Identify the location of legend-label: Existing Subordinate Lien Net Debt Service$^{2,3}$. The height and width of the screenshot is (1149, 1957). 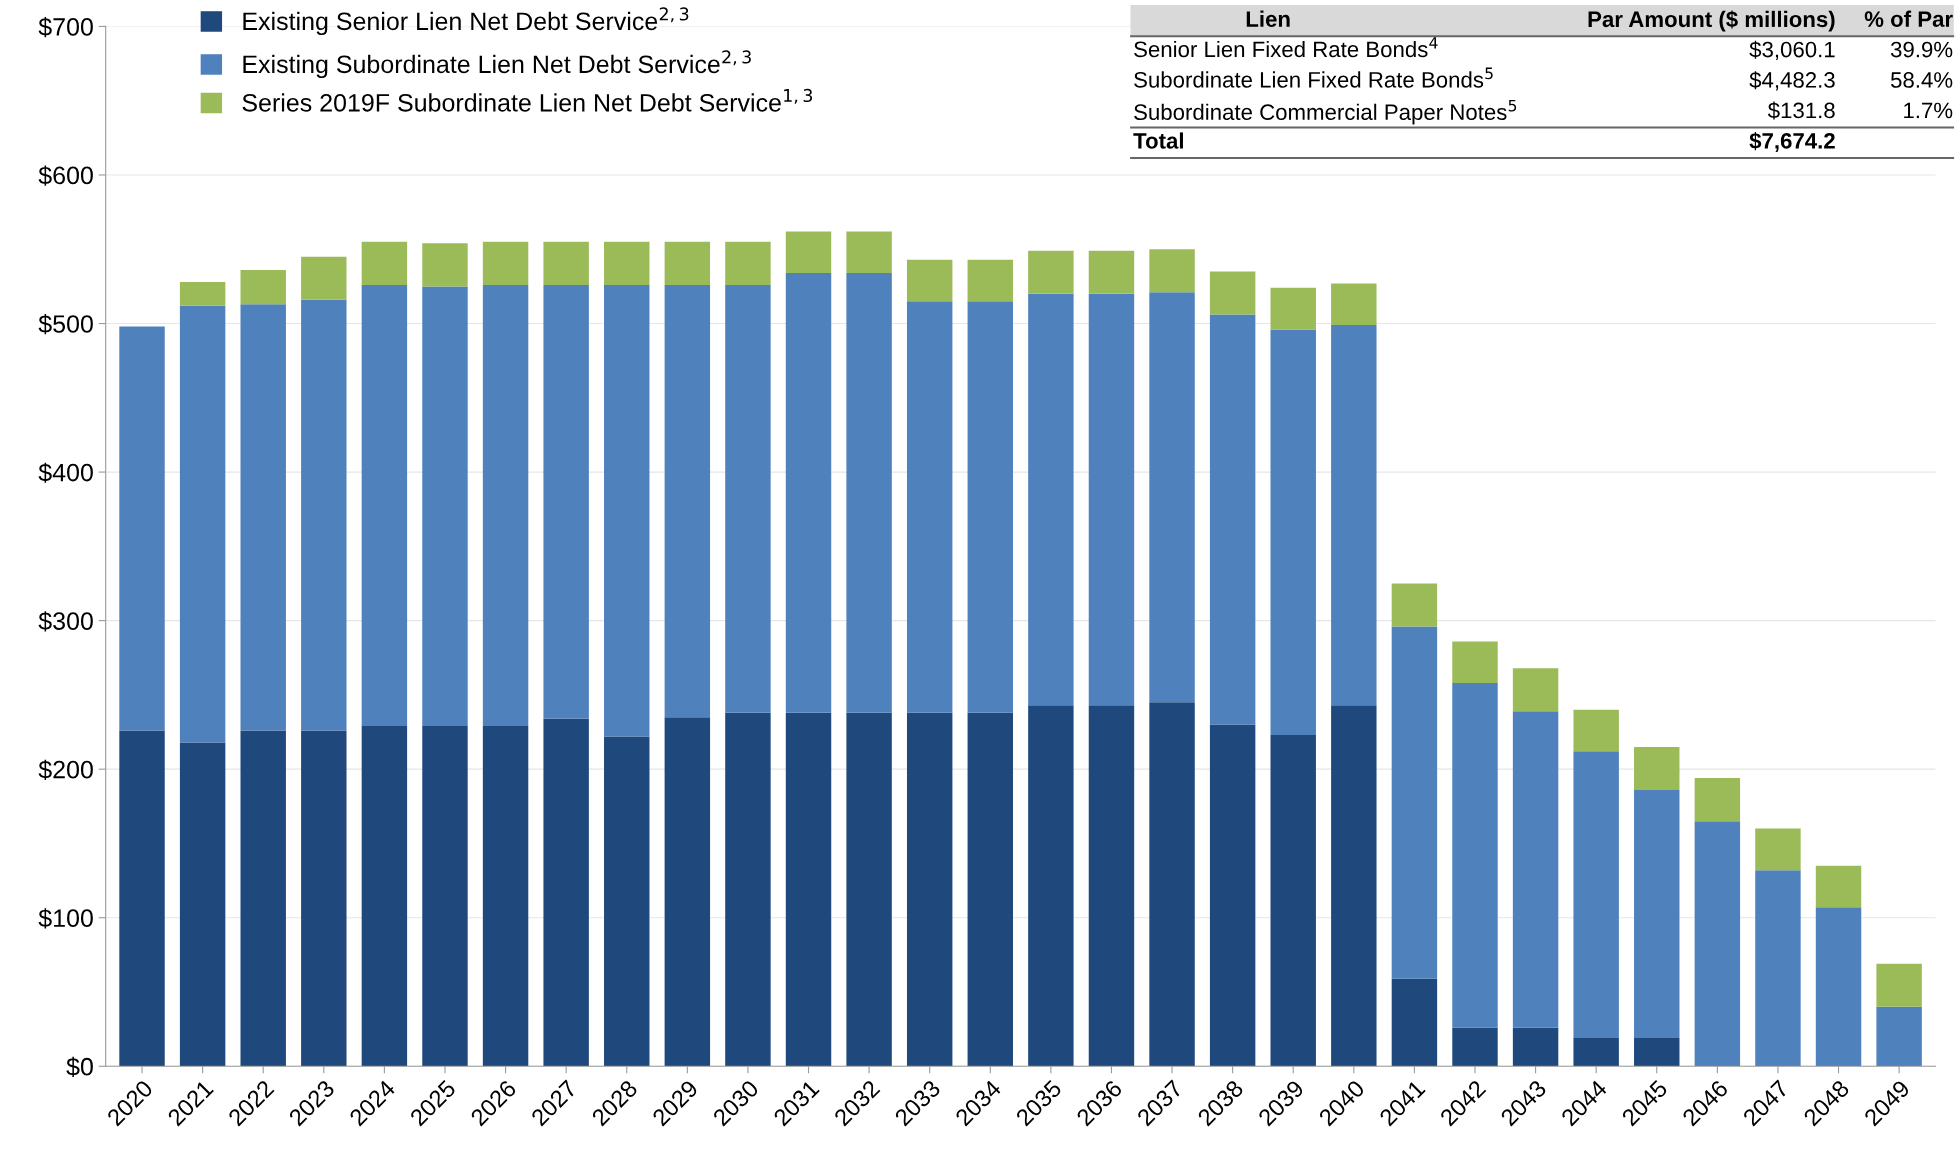
(497, 64).